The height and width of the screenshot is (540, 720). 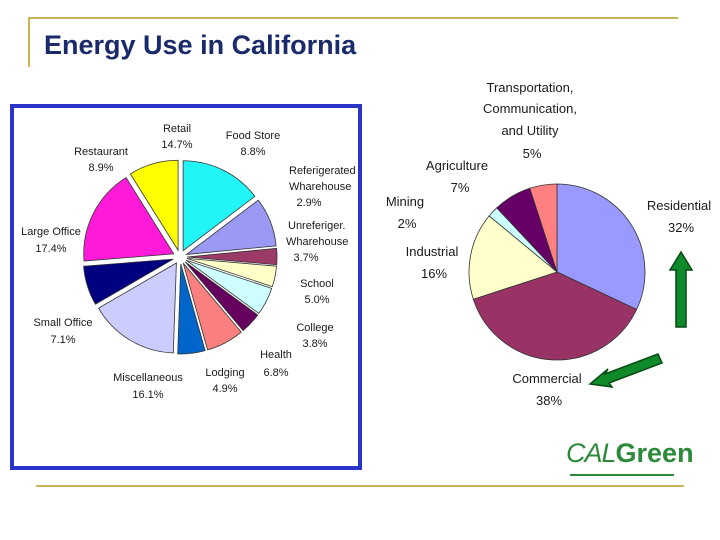 What do you see at coordinates (29, 42) in the screenshot?
I see `left-rule` at bounding box center [29, 42].